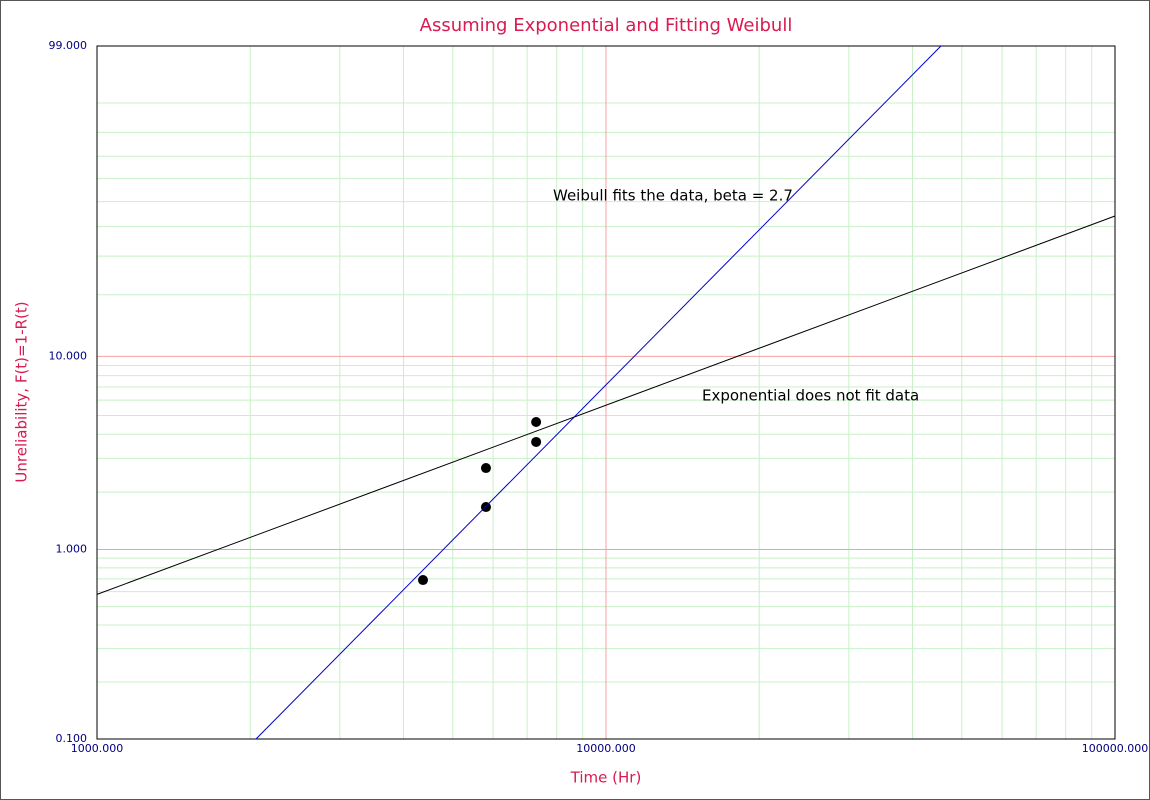  Describe the element at coordinates (68, 45) in the screenshot. I see `y-tick-label: 99.000` at that location.